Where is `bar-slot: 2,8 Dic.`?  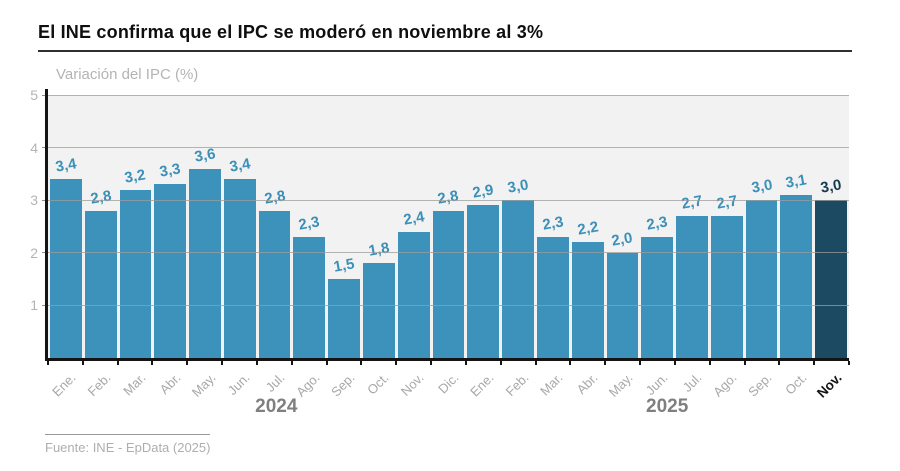 bar-slot: 2,8 Dic. is located at coordinates (448, 245).